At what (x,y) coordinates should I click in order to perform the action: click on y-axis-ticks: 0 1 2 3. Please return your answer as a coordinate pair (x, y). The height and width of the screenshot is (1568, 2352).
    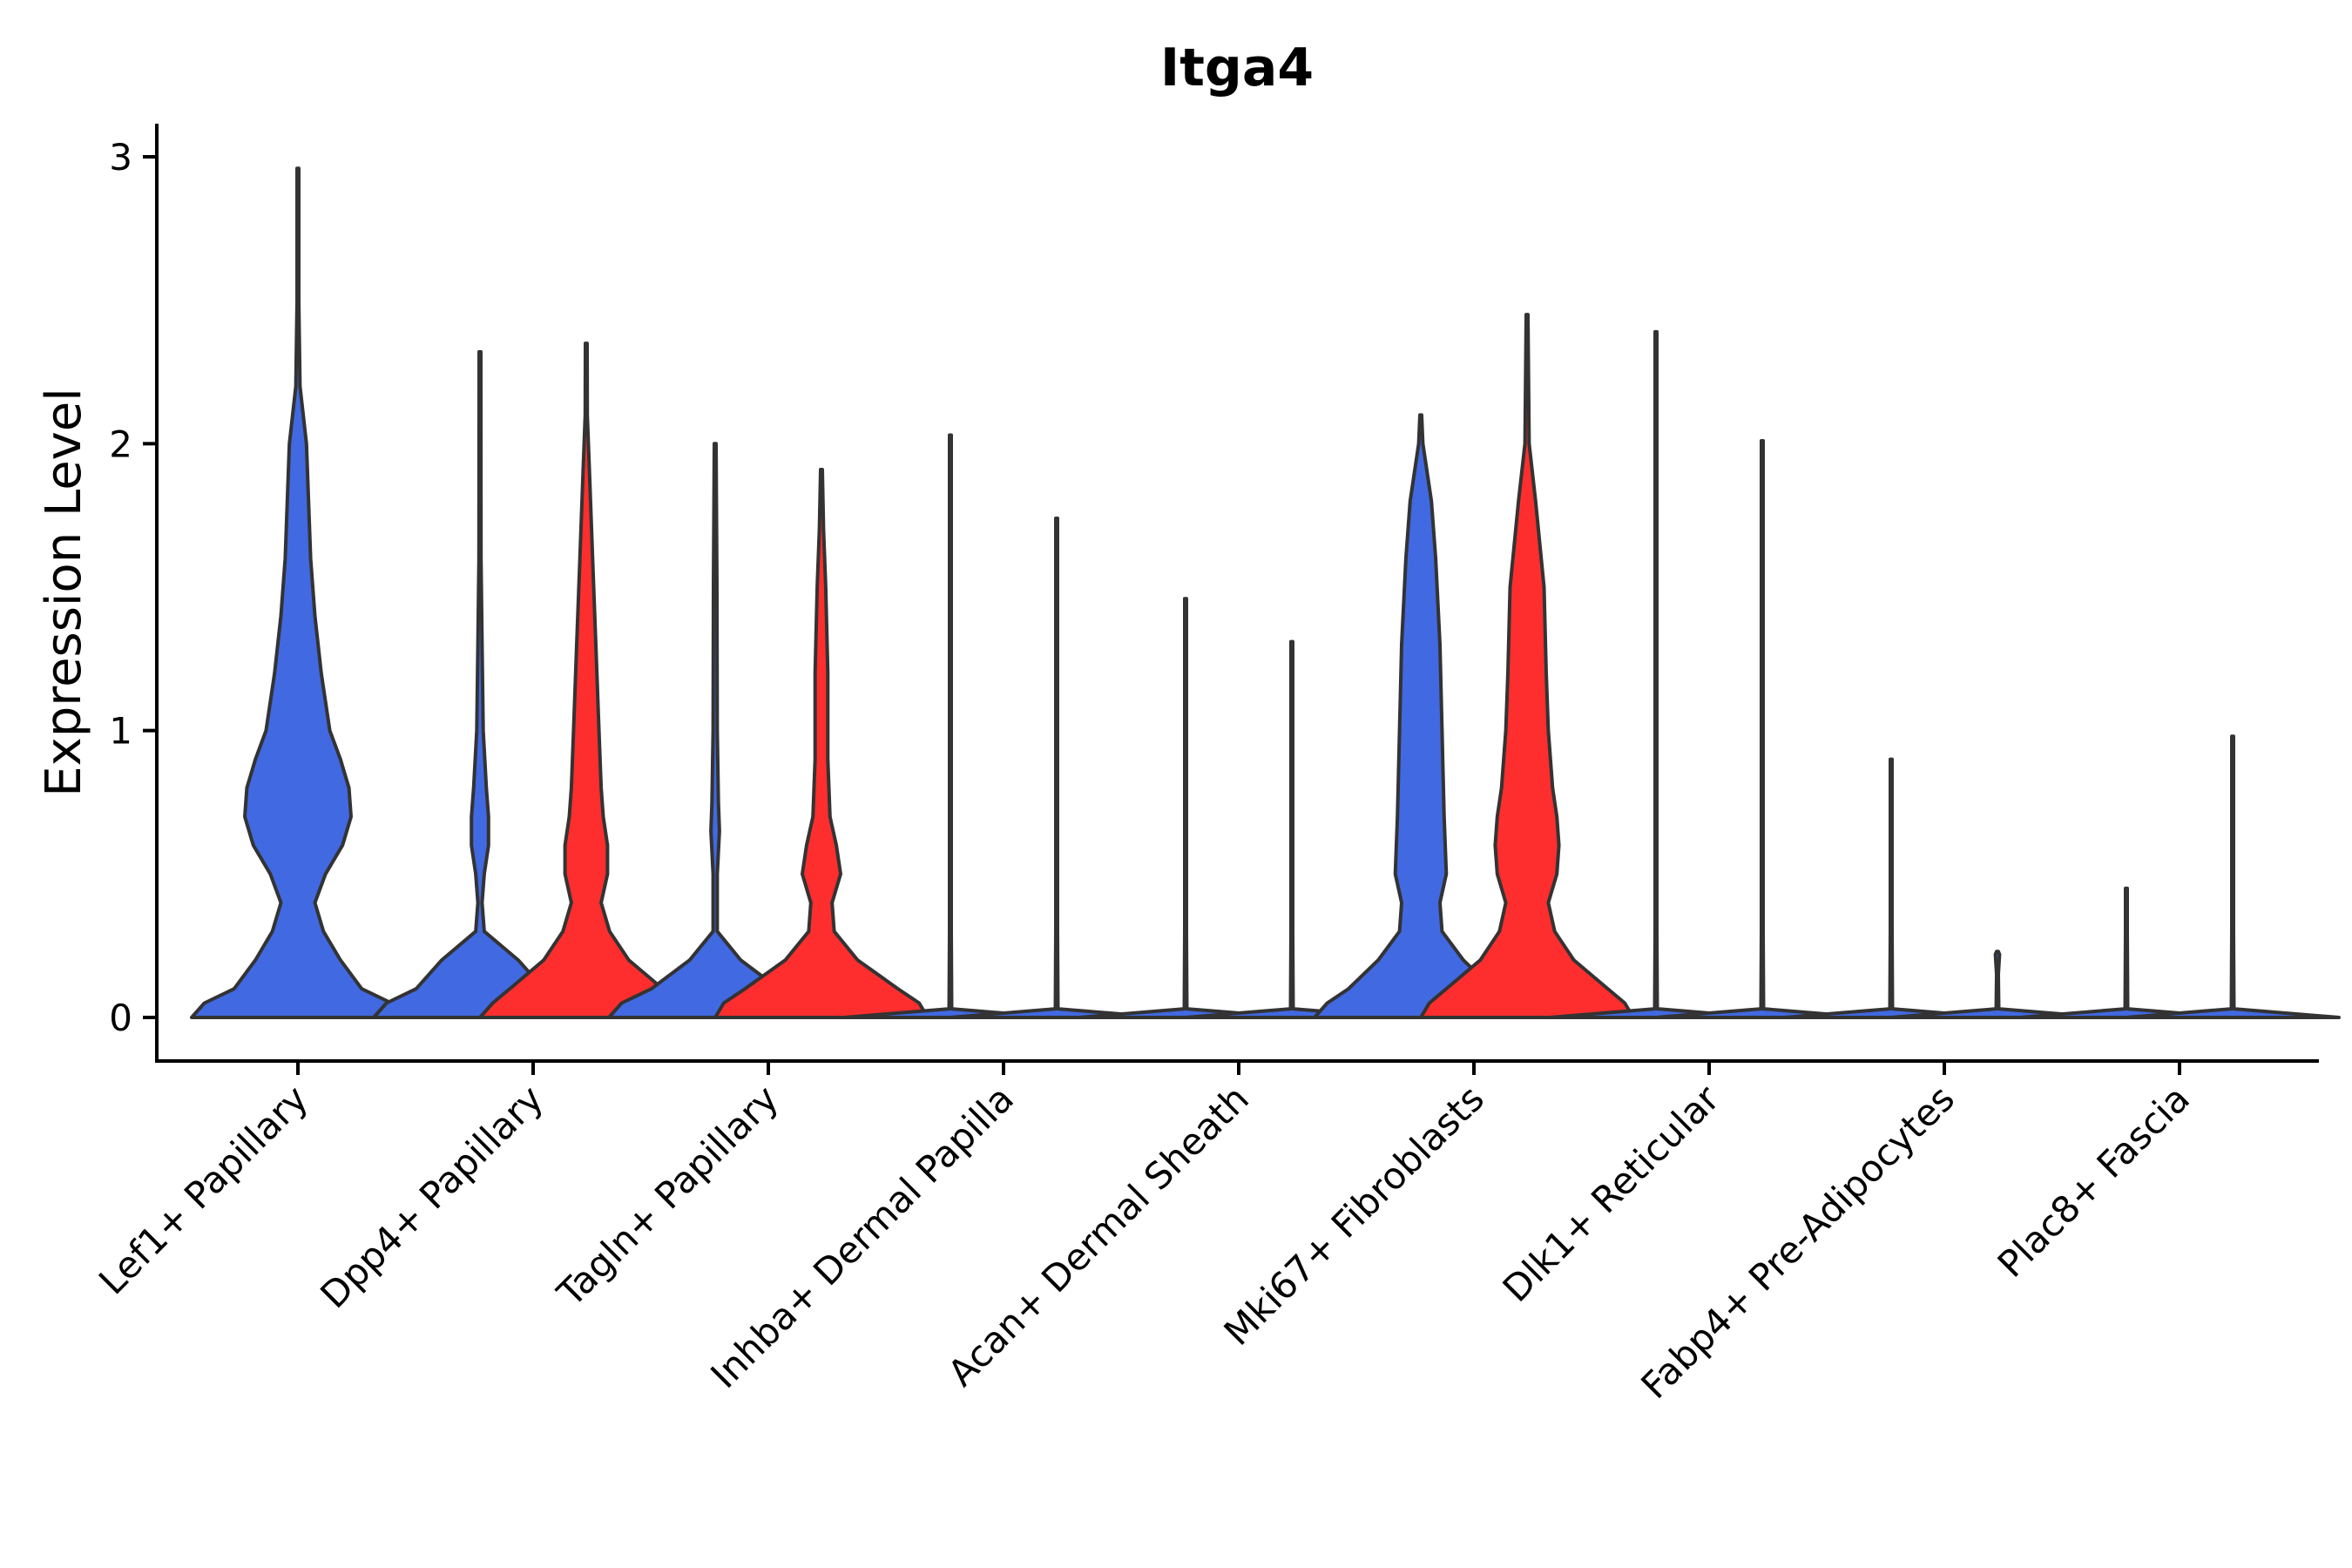
    Looking at the image, I should click on (133, 587).